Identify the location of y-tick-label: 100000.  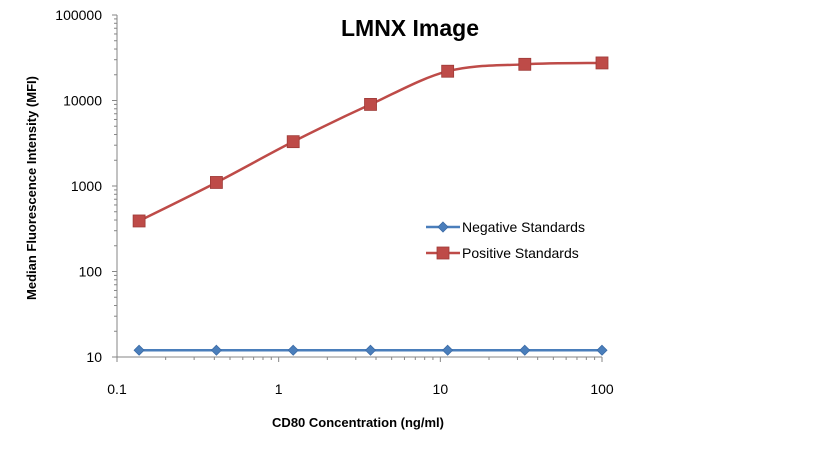
(78, 15).